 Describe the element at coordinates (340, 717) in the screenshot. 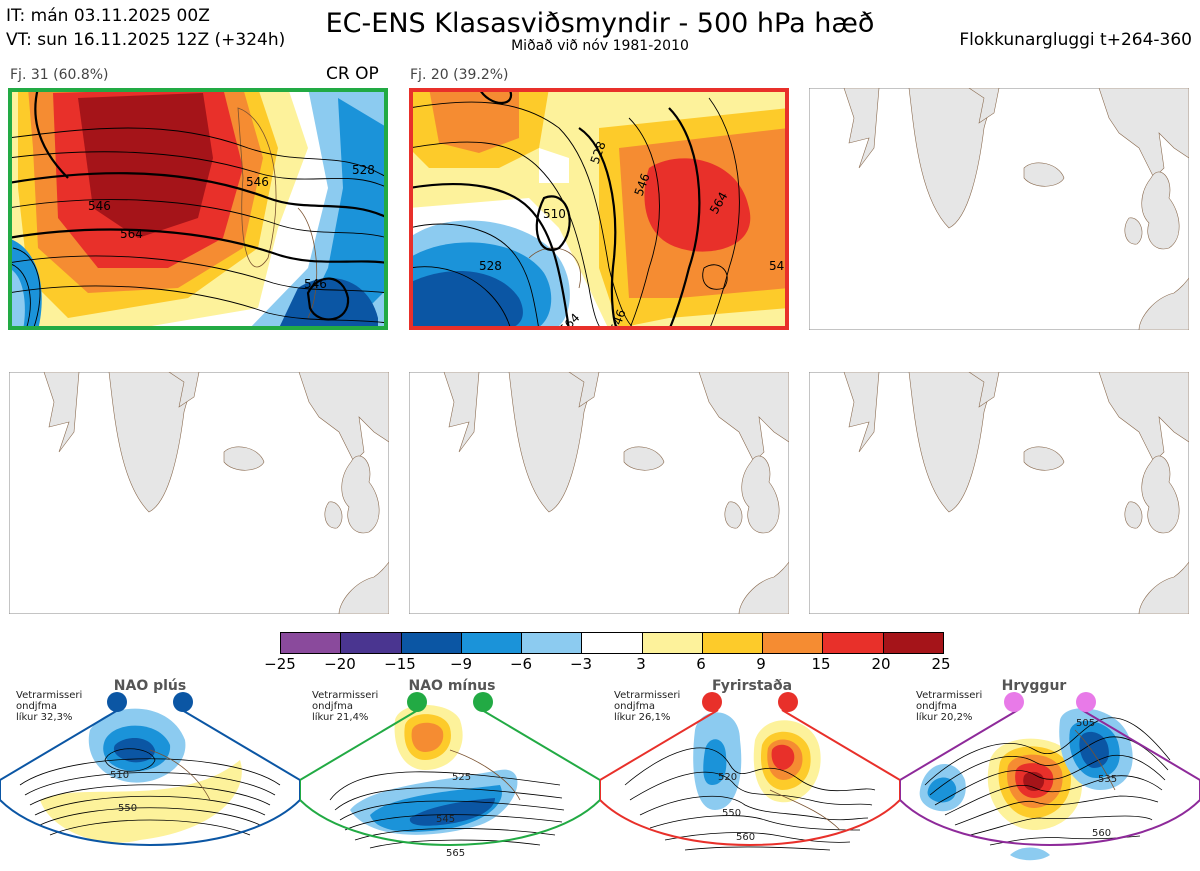

I see `regime-probability: líkur 21,4%` at that location.